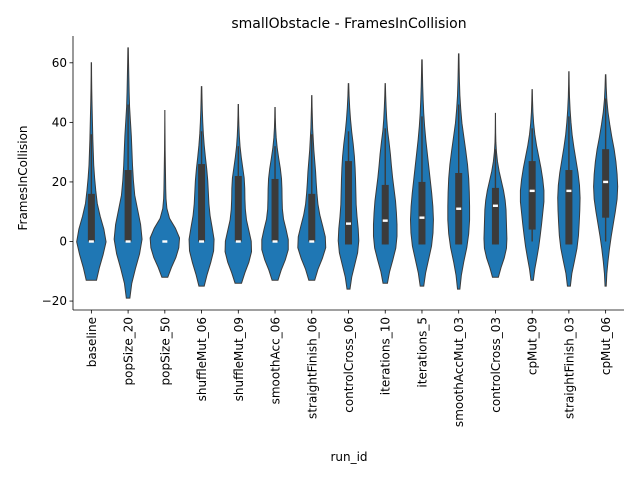  I want to click on y-axis: −20 0 20 40 60, so click(58, 173).